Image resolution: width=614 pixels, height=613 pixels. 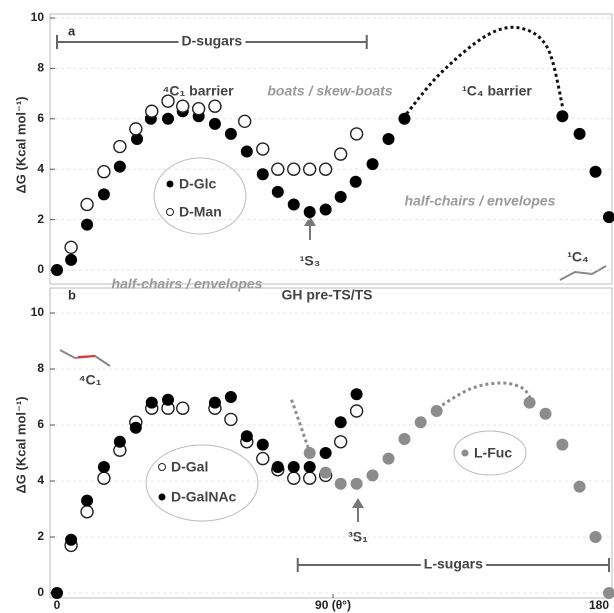 What do you see at coordinates (187, 284) in the screenshot?
I see `annotation: half-chairs / envelopes` at bounding box center [187, 284].